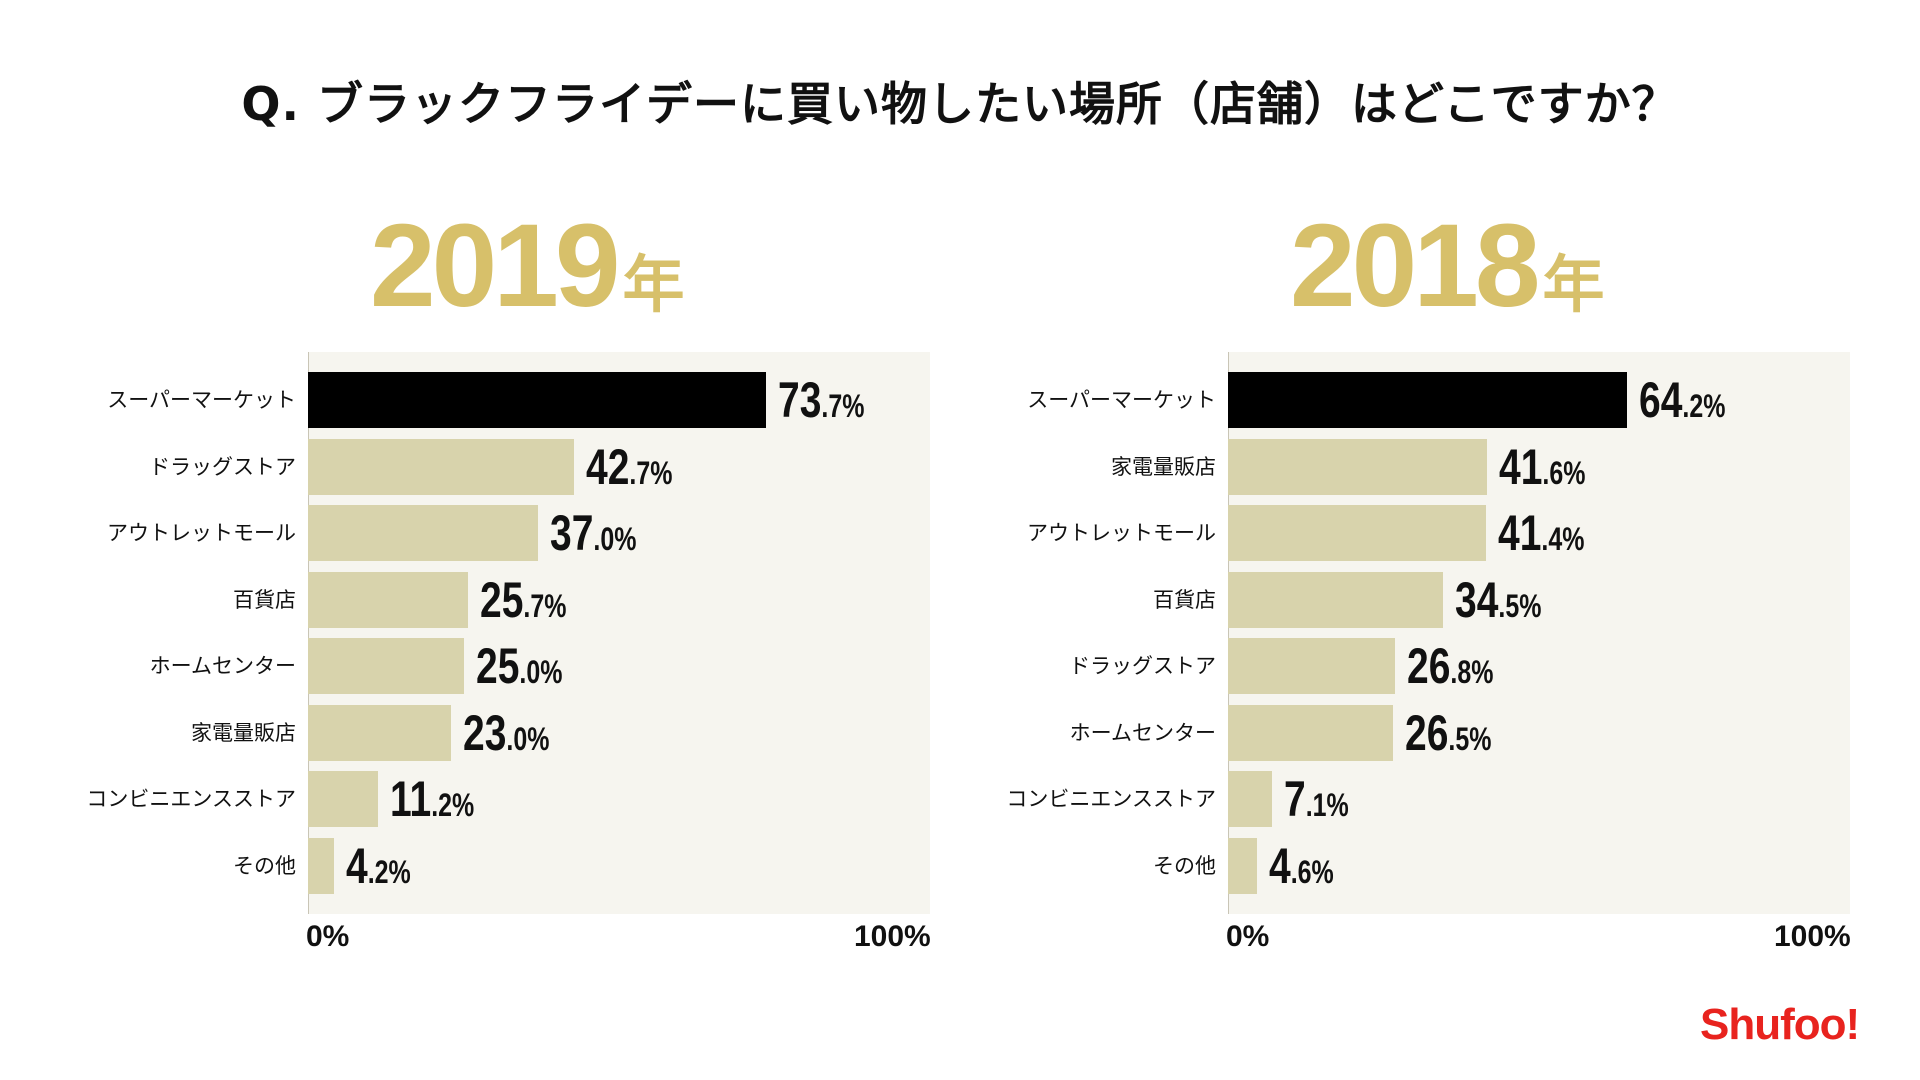 This screenshot has width=1920, height=1080. Describe the element at coordinates (410, 799) in the screenshot. I see `value-integer: 11` at that location.